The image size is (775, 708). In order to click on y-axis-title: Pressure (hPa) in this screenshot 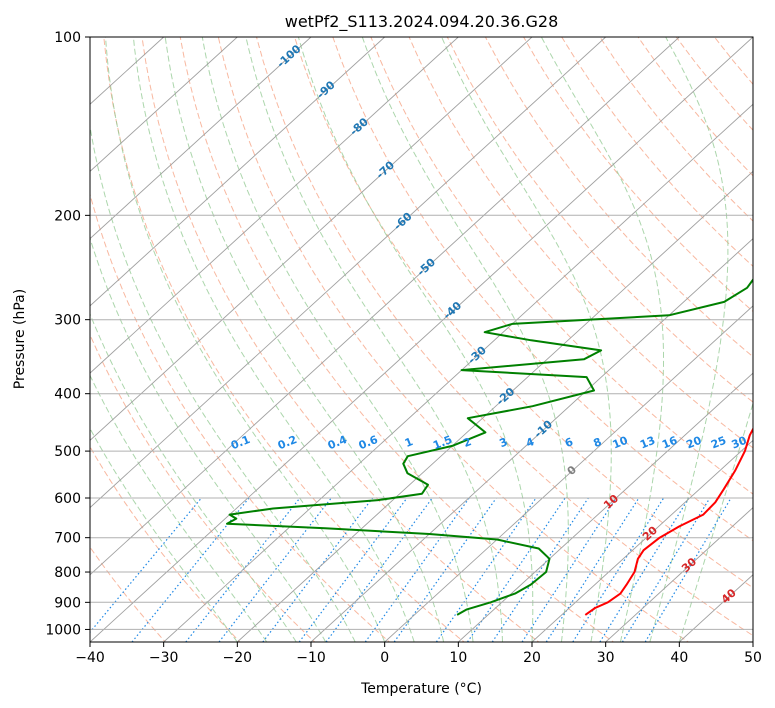, I will do `click(20, 339)`.